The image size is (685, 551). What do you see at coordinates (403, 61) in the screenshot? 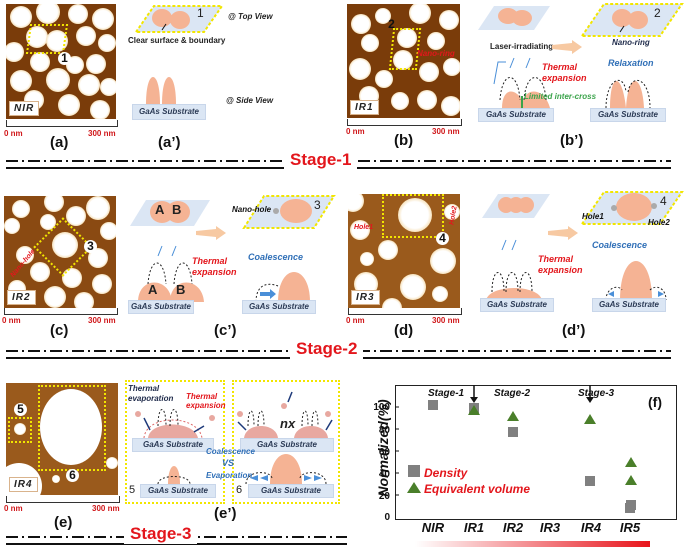
I see `afm-image-ir1: 2 Nano-ring IR1` at bounding box center [403, 61].